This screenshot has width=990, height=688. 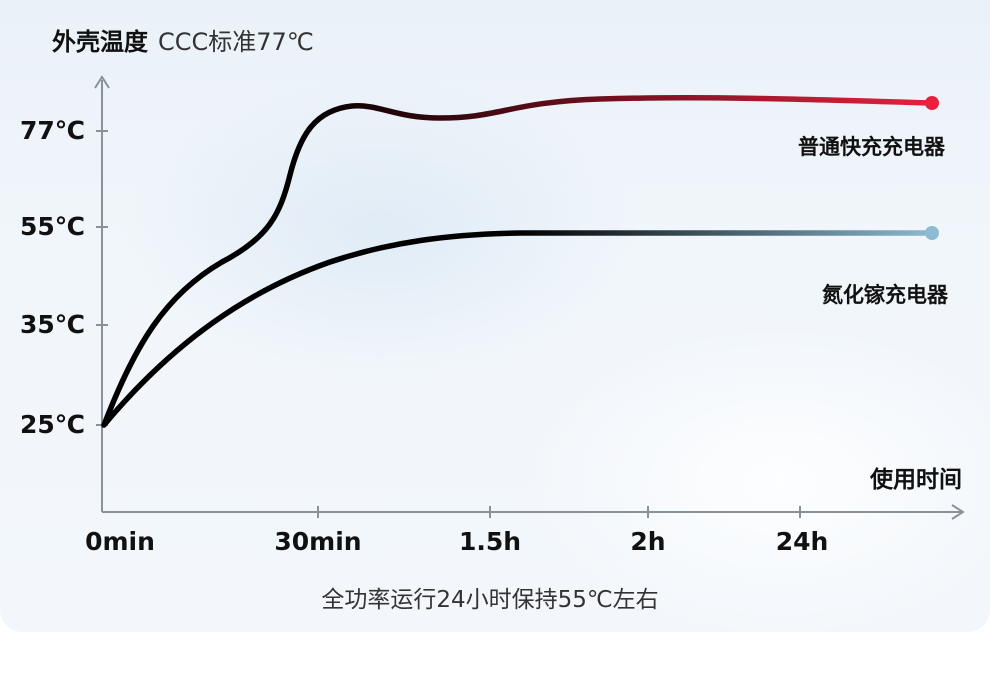 What do you see at coordinates (871, 147) in the screenshot?
I see `series-label-fast-charger: 普通快充充电器` at bounding box center [871, 147].